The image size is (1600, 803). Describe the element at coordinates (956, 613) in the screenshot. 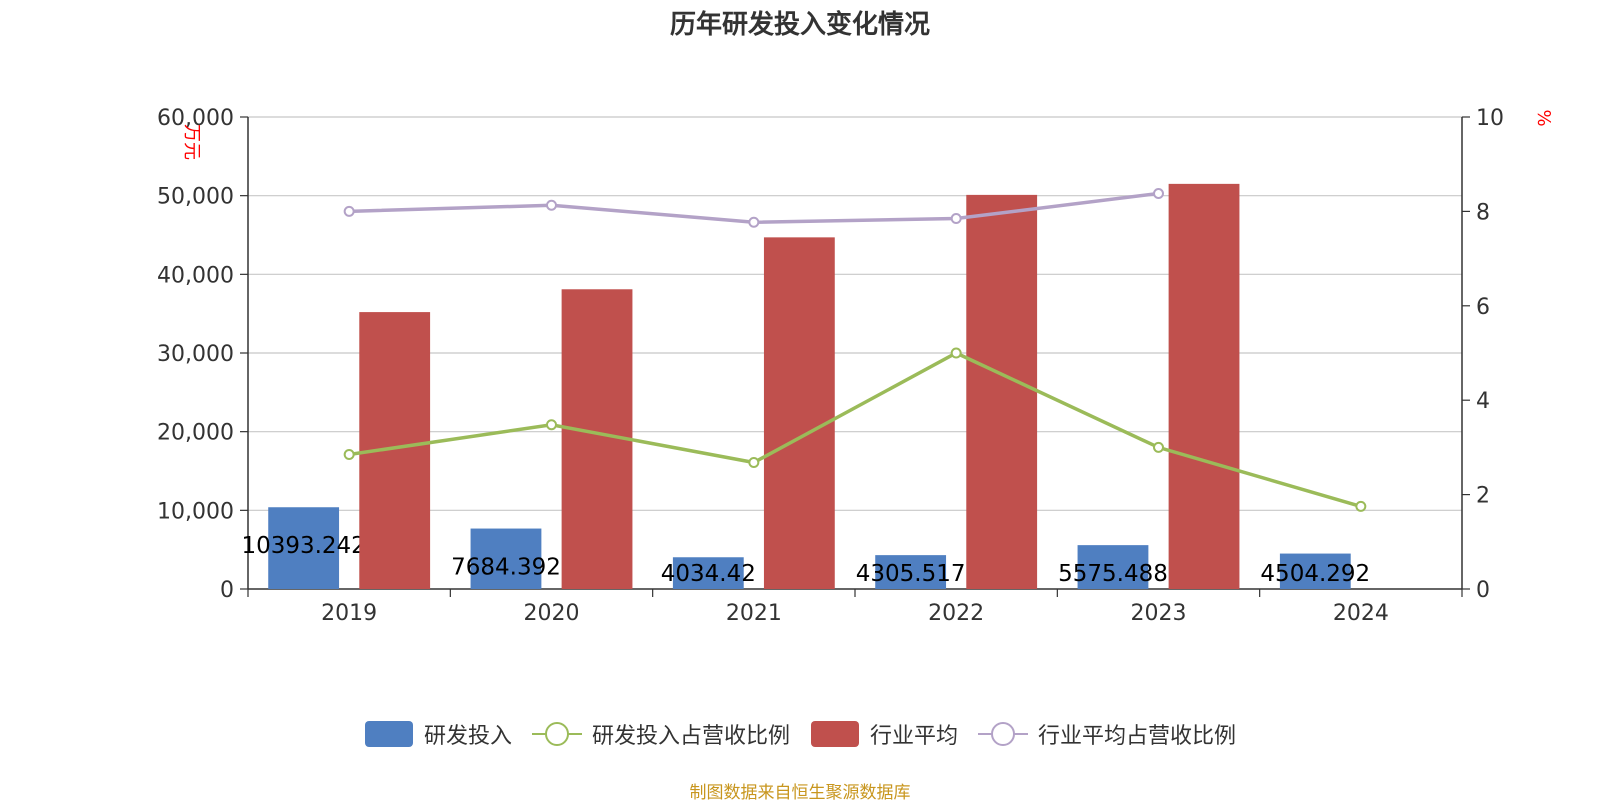

I see `x-tick-label: 2022` at that location.